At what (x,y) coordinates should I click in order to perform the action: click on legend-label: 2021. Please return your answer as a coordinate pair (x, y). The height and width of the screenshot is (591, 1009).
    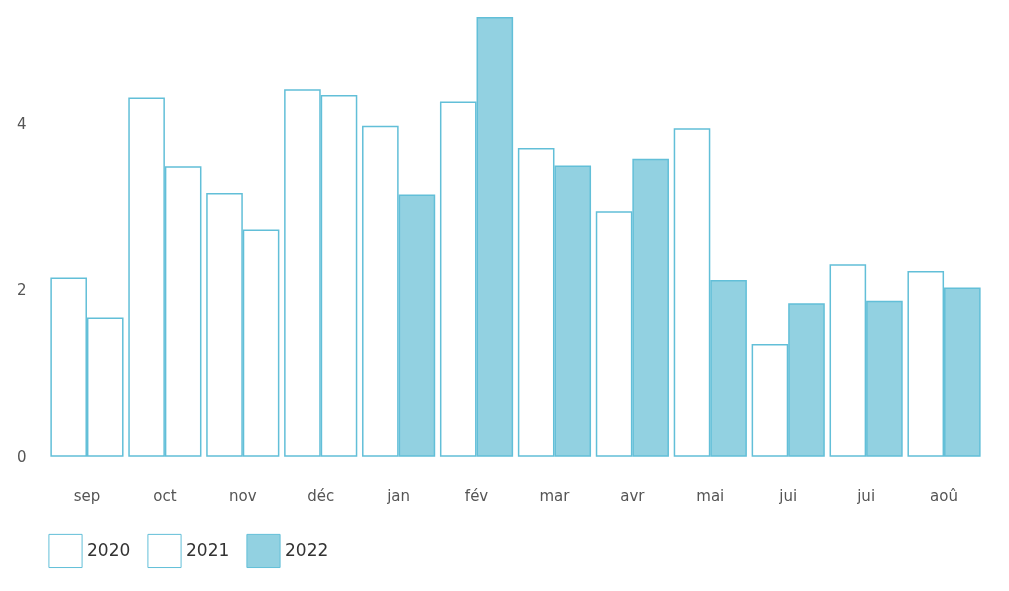
    Looking at the image, I should click on (208, 549).